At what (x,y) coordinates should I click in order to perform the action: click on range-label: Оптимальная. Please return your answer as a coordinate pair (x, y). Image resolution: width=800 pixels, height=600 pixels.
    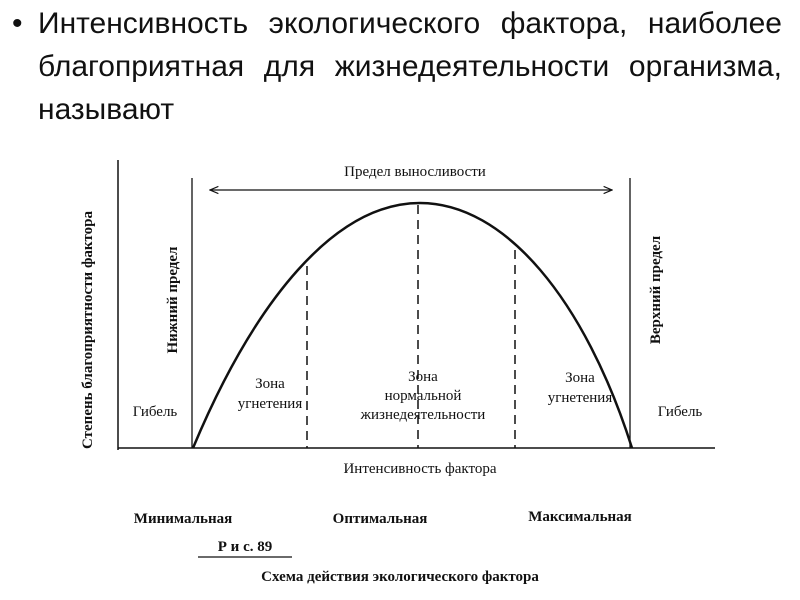
    Looking at the image, I should click on (380, 519).